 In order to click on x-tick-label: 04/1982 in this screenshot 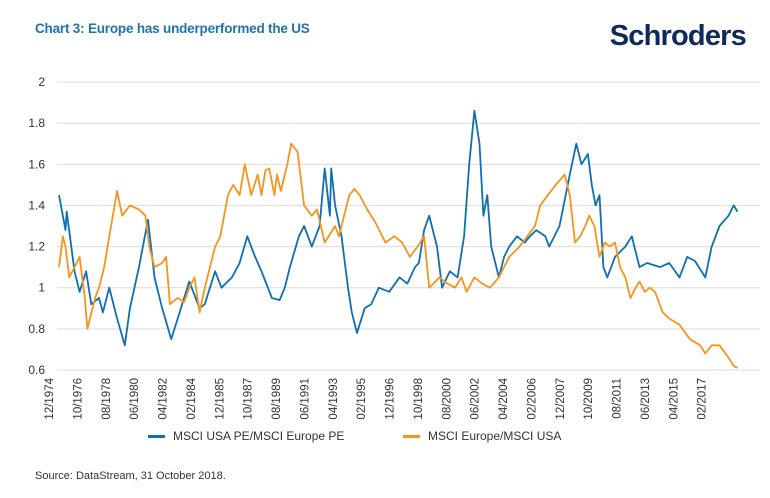, I will do `click(164, 399)`.